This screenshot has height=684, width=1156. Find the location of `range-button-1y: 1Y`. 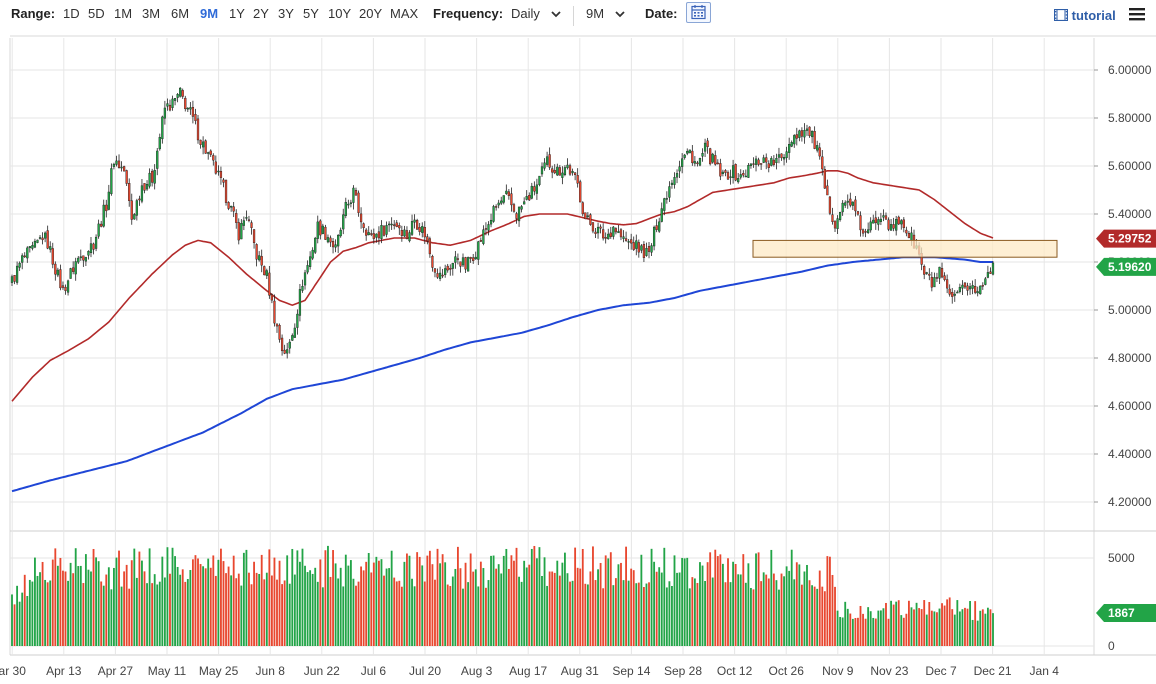

range-button-1y: 1Y is located at coordinates (237, 13).